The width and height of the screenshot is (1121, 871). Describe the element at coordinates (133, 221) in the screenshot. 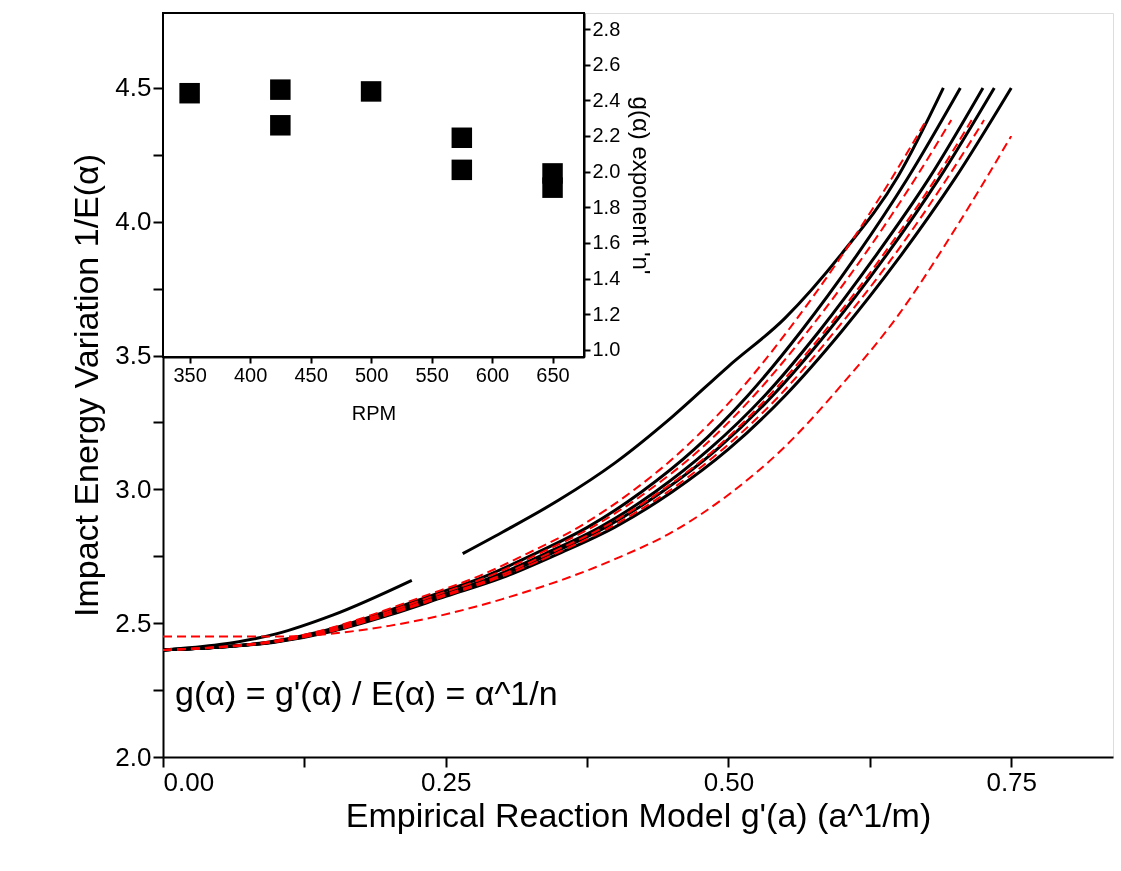

I see `y-tick-label: 4.0` at that location.